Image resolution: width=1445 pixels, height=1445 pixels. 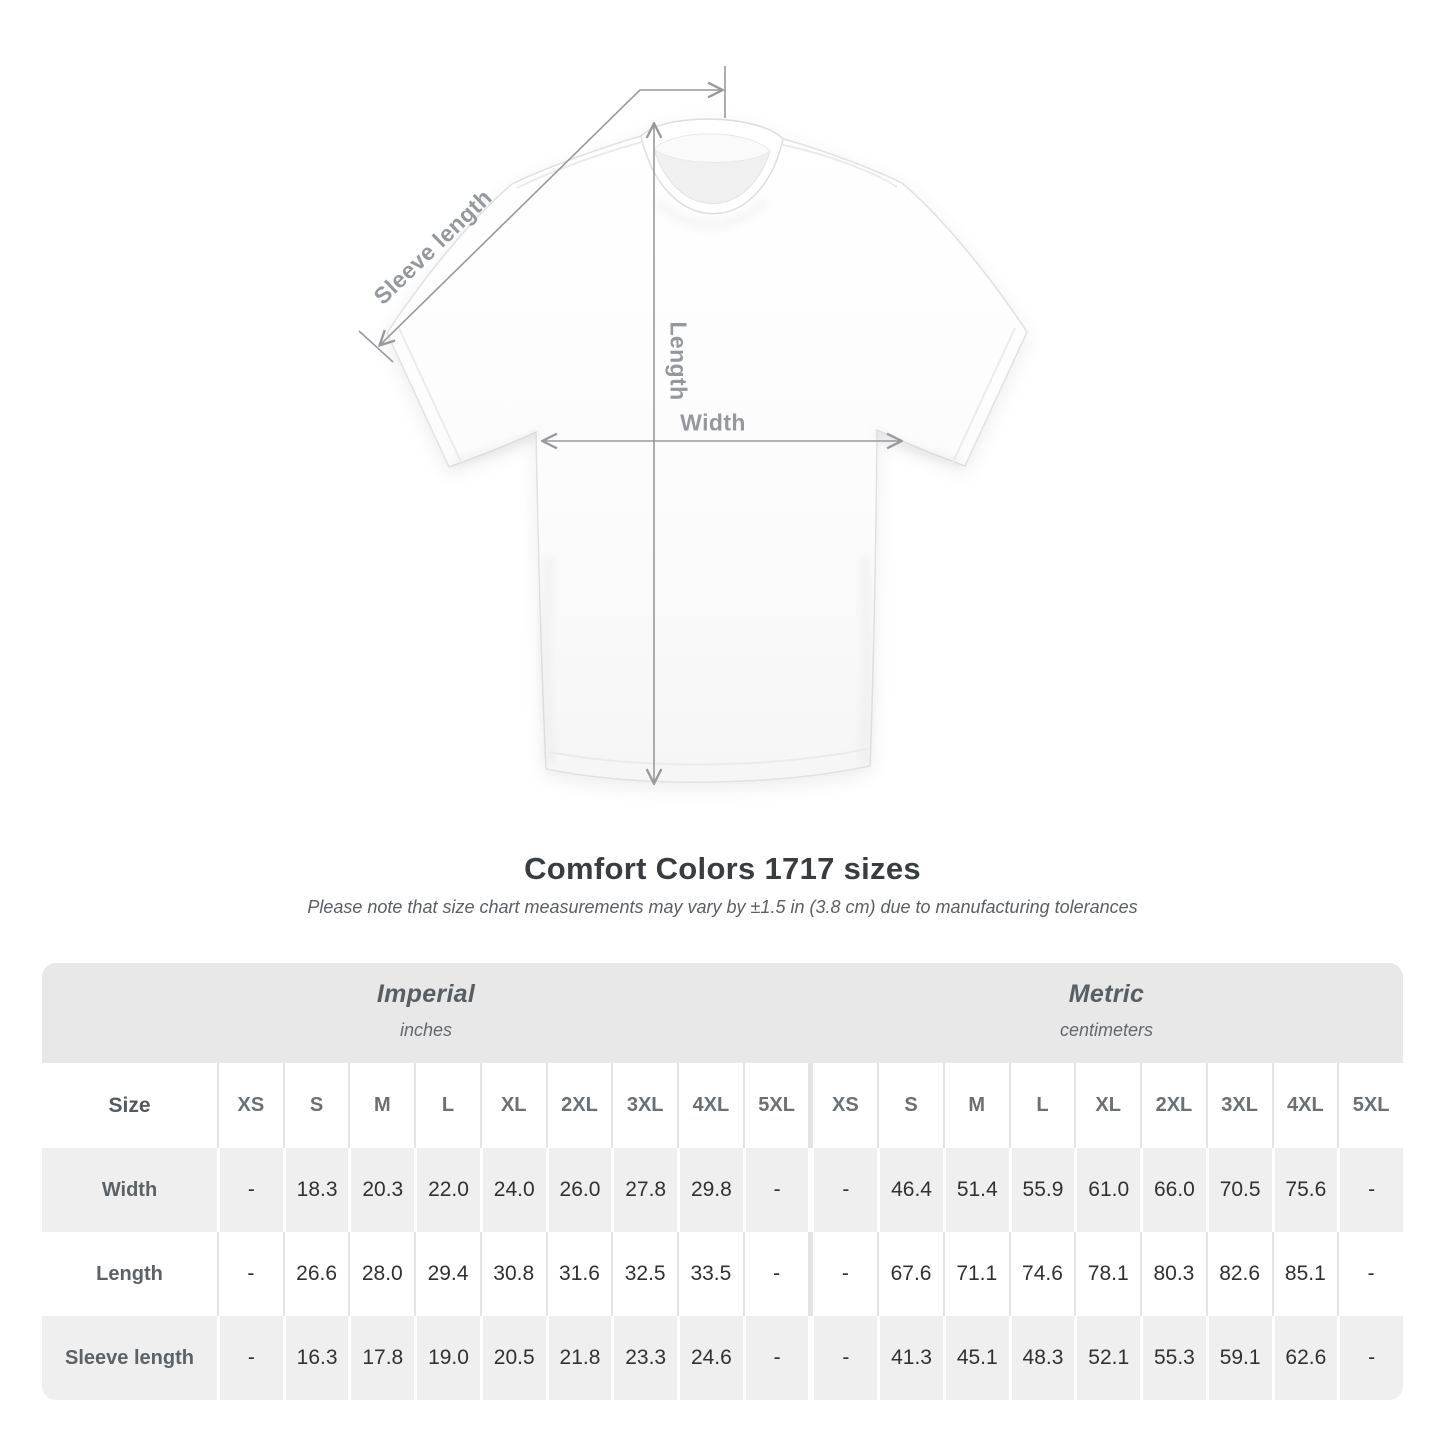 I want to click on value-cell: 74.6, so click(x=1041, y=1274).